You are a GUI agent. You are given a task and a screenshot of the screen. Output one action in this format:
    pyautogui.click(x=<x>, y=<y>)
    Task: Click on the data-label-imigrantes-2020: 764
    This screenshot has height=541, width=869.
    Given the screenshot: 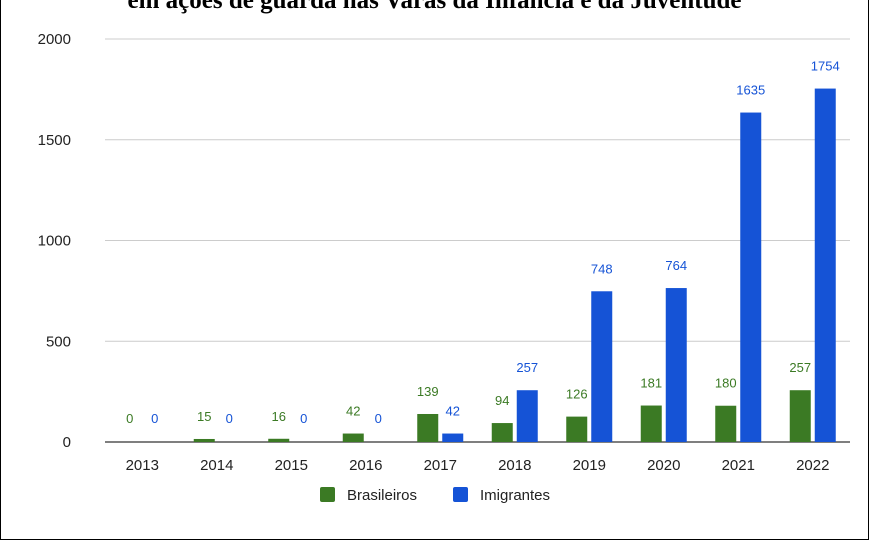 What is the action you would take?
    pyautogui.click(x=676, y=265)
    